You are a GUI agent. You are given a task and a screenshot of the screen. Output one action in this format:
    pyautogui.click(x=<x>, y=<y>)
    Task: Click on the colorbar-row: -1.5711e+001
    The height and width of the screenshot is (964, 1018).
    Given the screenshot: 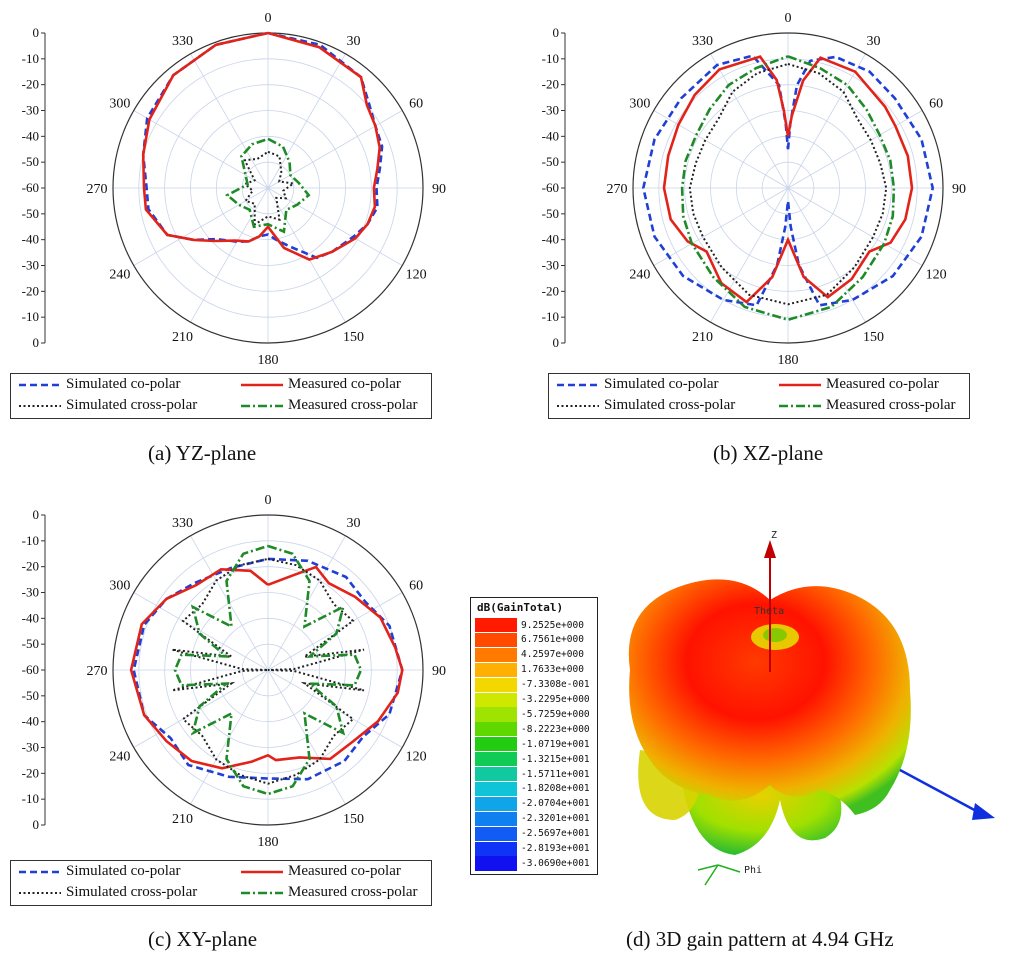 What is the action you would take?
    pyautogui.click(x=532, y=774)
    